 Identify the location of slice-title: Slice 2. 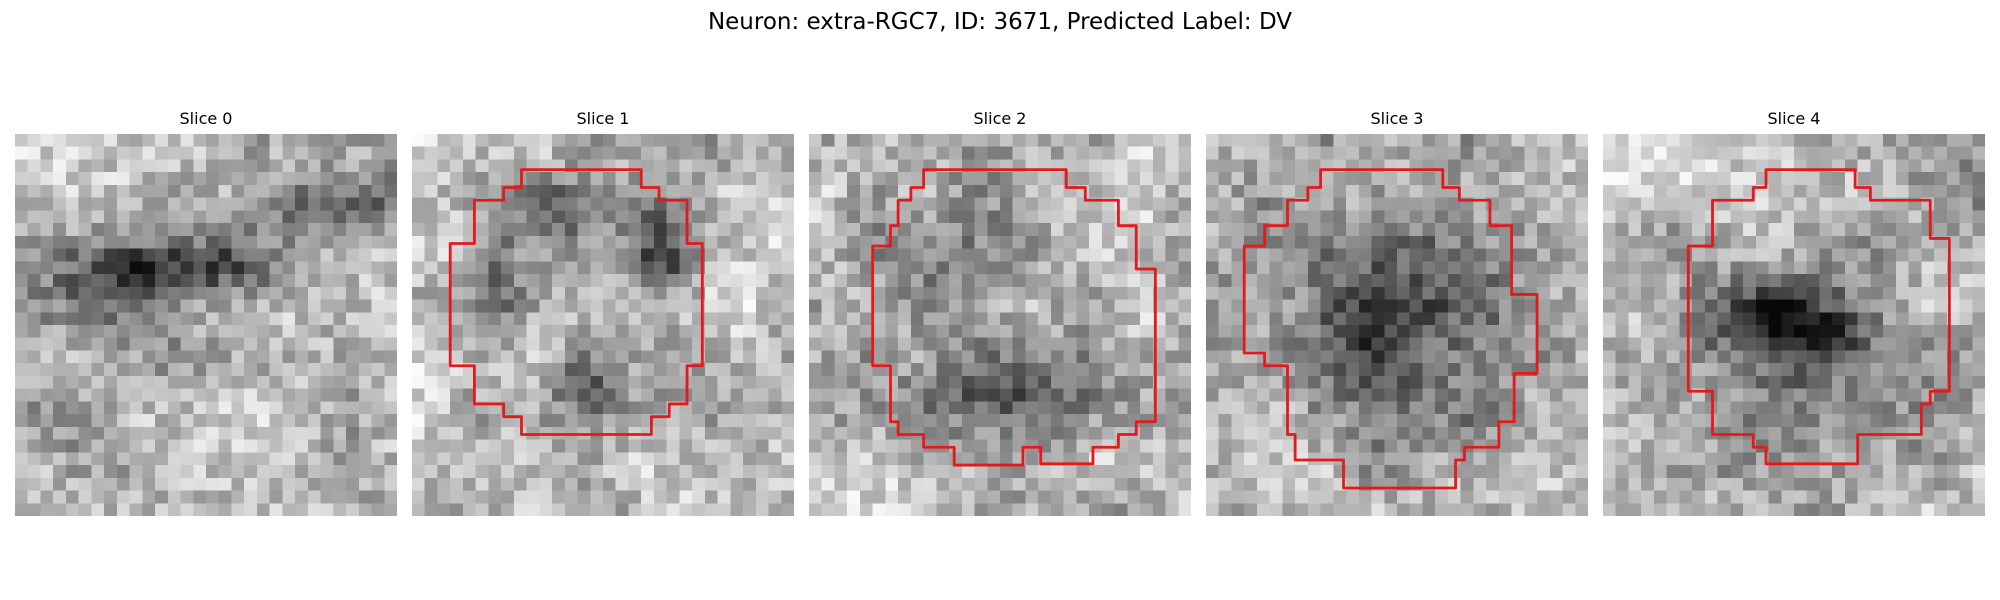
(1000, 118).